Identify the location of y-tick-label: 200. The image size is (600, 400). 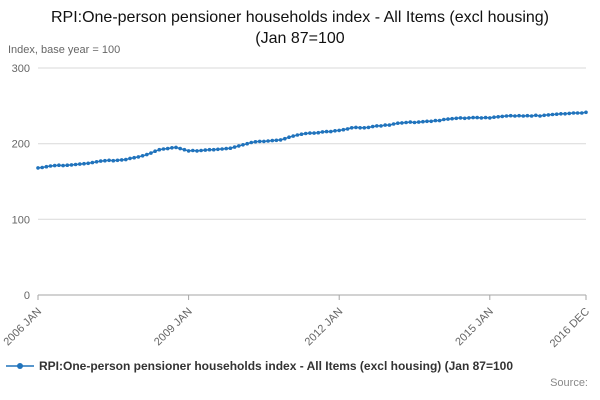
(21, 145).